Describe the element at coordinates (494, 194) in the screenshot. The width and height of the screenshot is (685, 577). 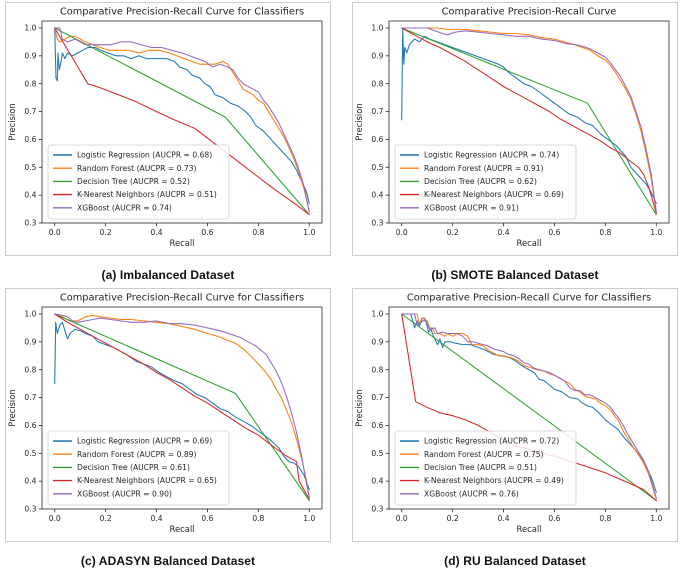
I see `legend-label-k-nearest-neighbors: K-Nearest Neighbors (AUCPR = 0.69)` at that location.